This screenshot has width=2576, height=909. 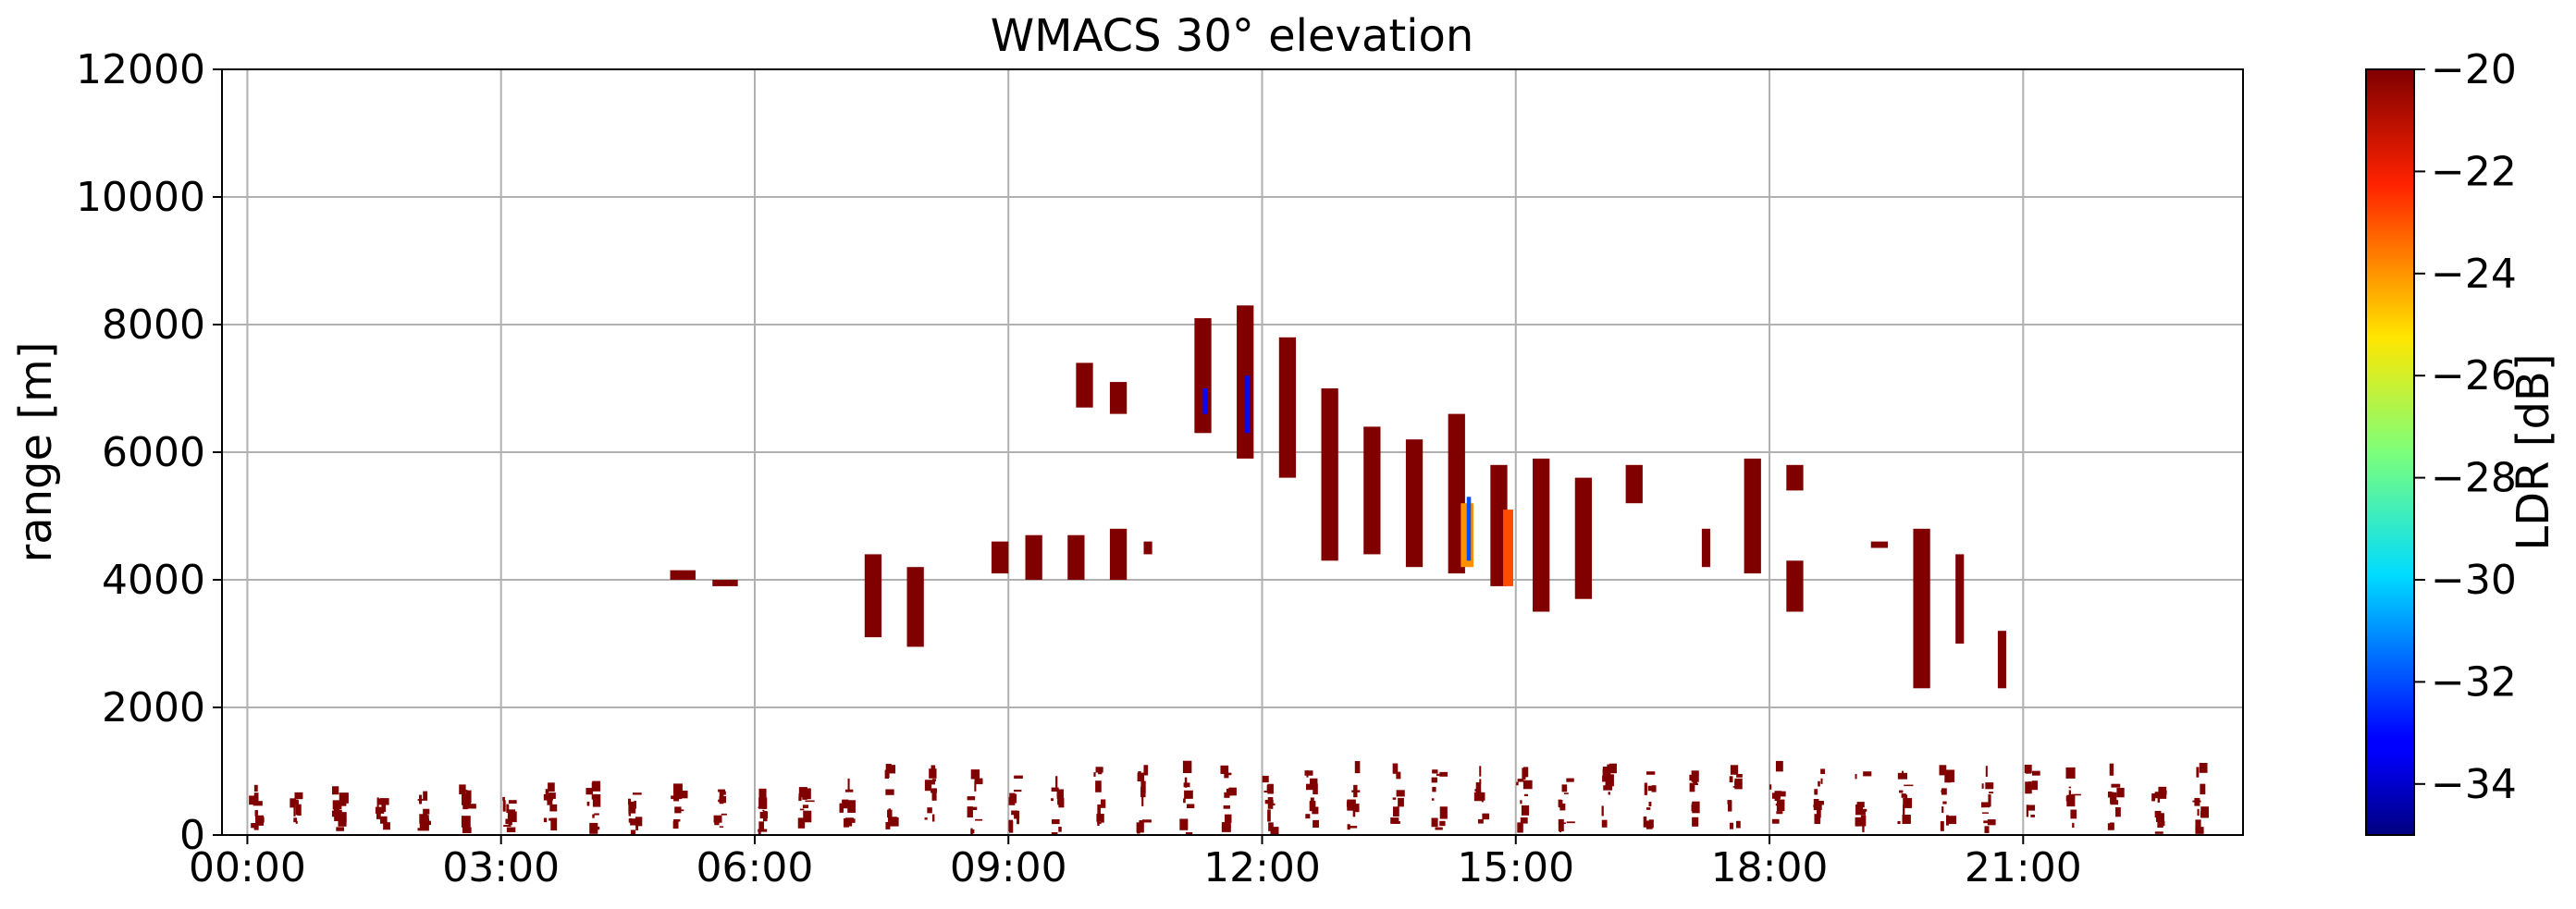 I want to click on y-tick-label: 2000, so click(x=153, y=707).